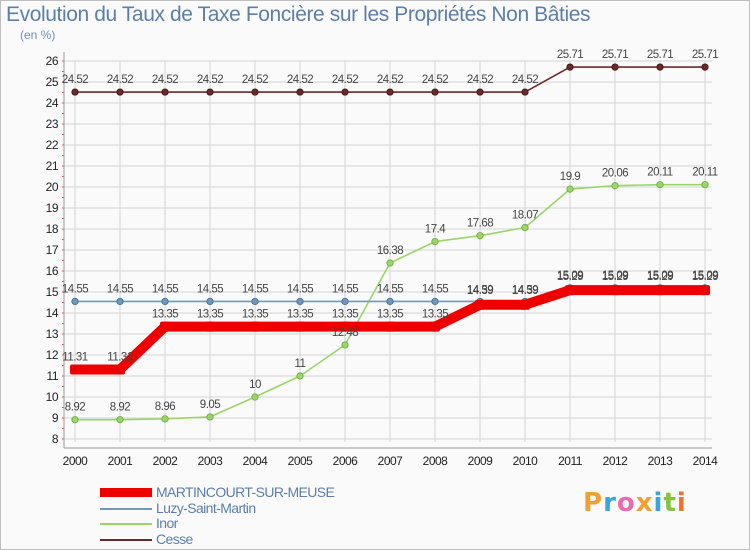 This screenshot has height=550, width=750. Describe the element at coordinates (52, 103) in the screenshot. I see `y-tick-label: 24` at that location.